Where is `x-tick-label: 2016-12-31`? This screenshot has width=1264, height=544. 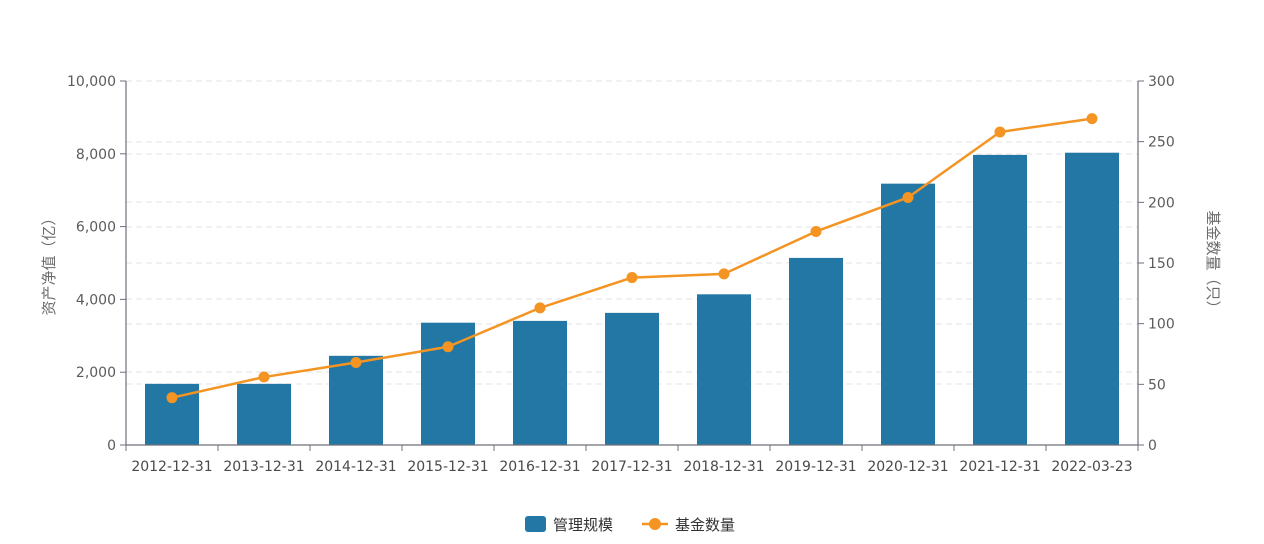
x-tick-label: 2016-12-31 is located at coordinates (539, 467).